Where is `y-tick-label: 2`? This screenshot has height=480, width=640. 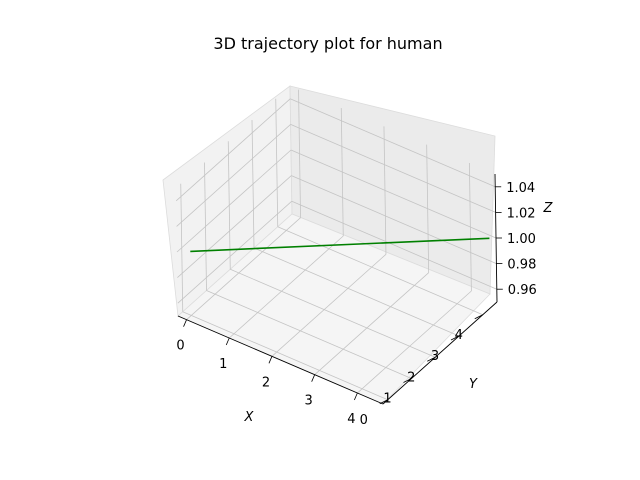 y-tick-label: 2 is located at coordinates (411, 377).